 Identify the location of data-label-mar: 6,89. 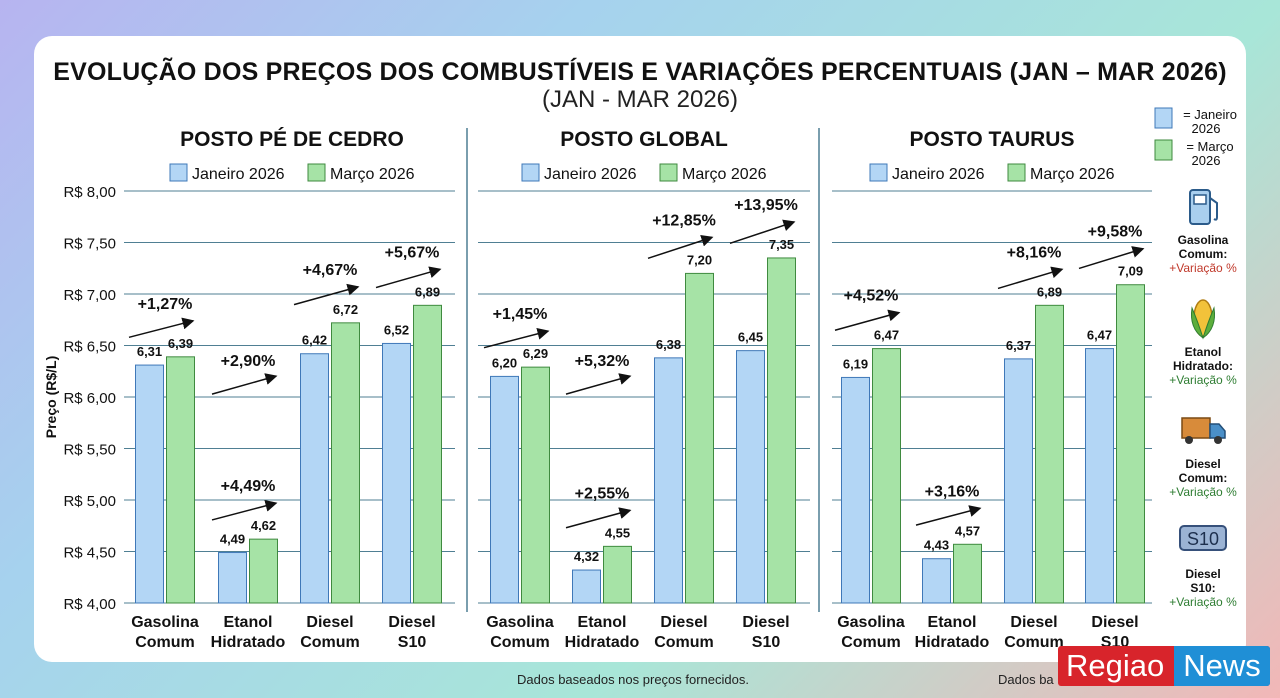
(1049, 291).